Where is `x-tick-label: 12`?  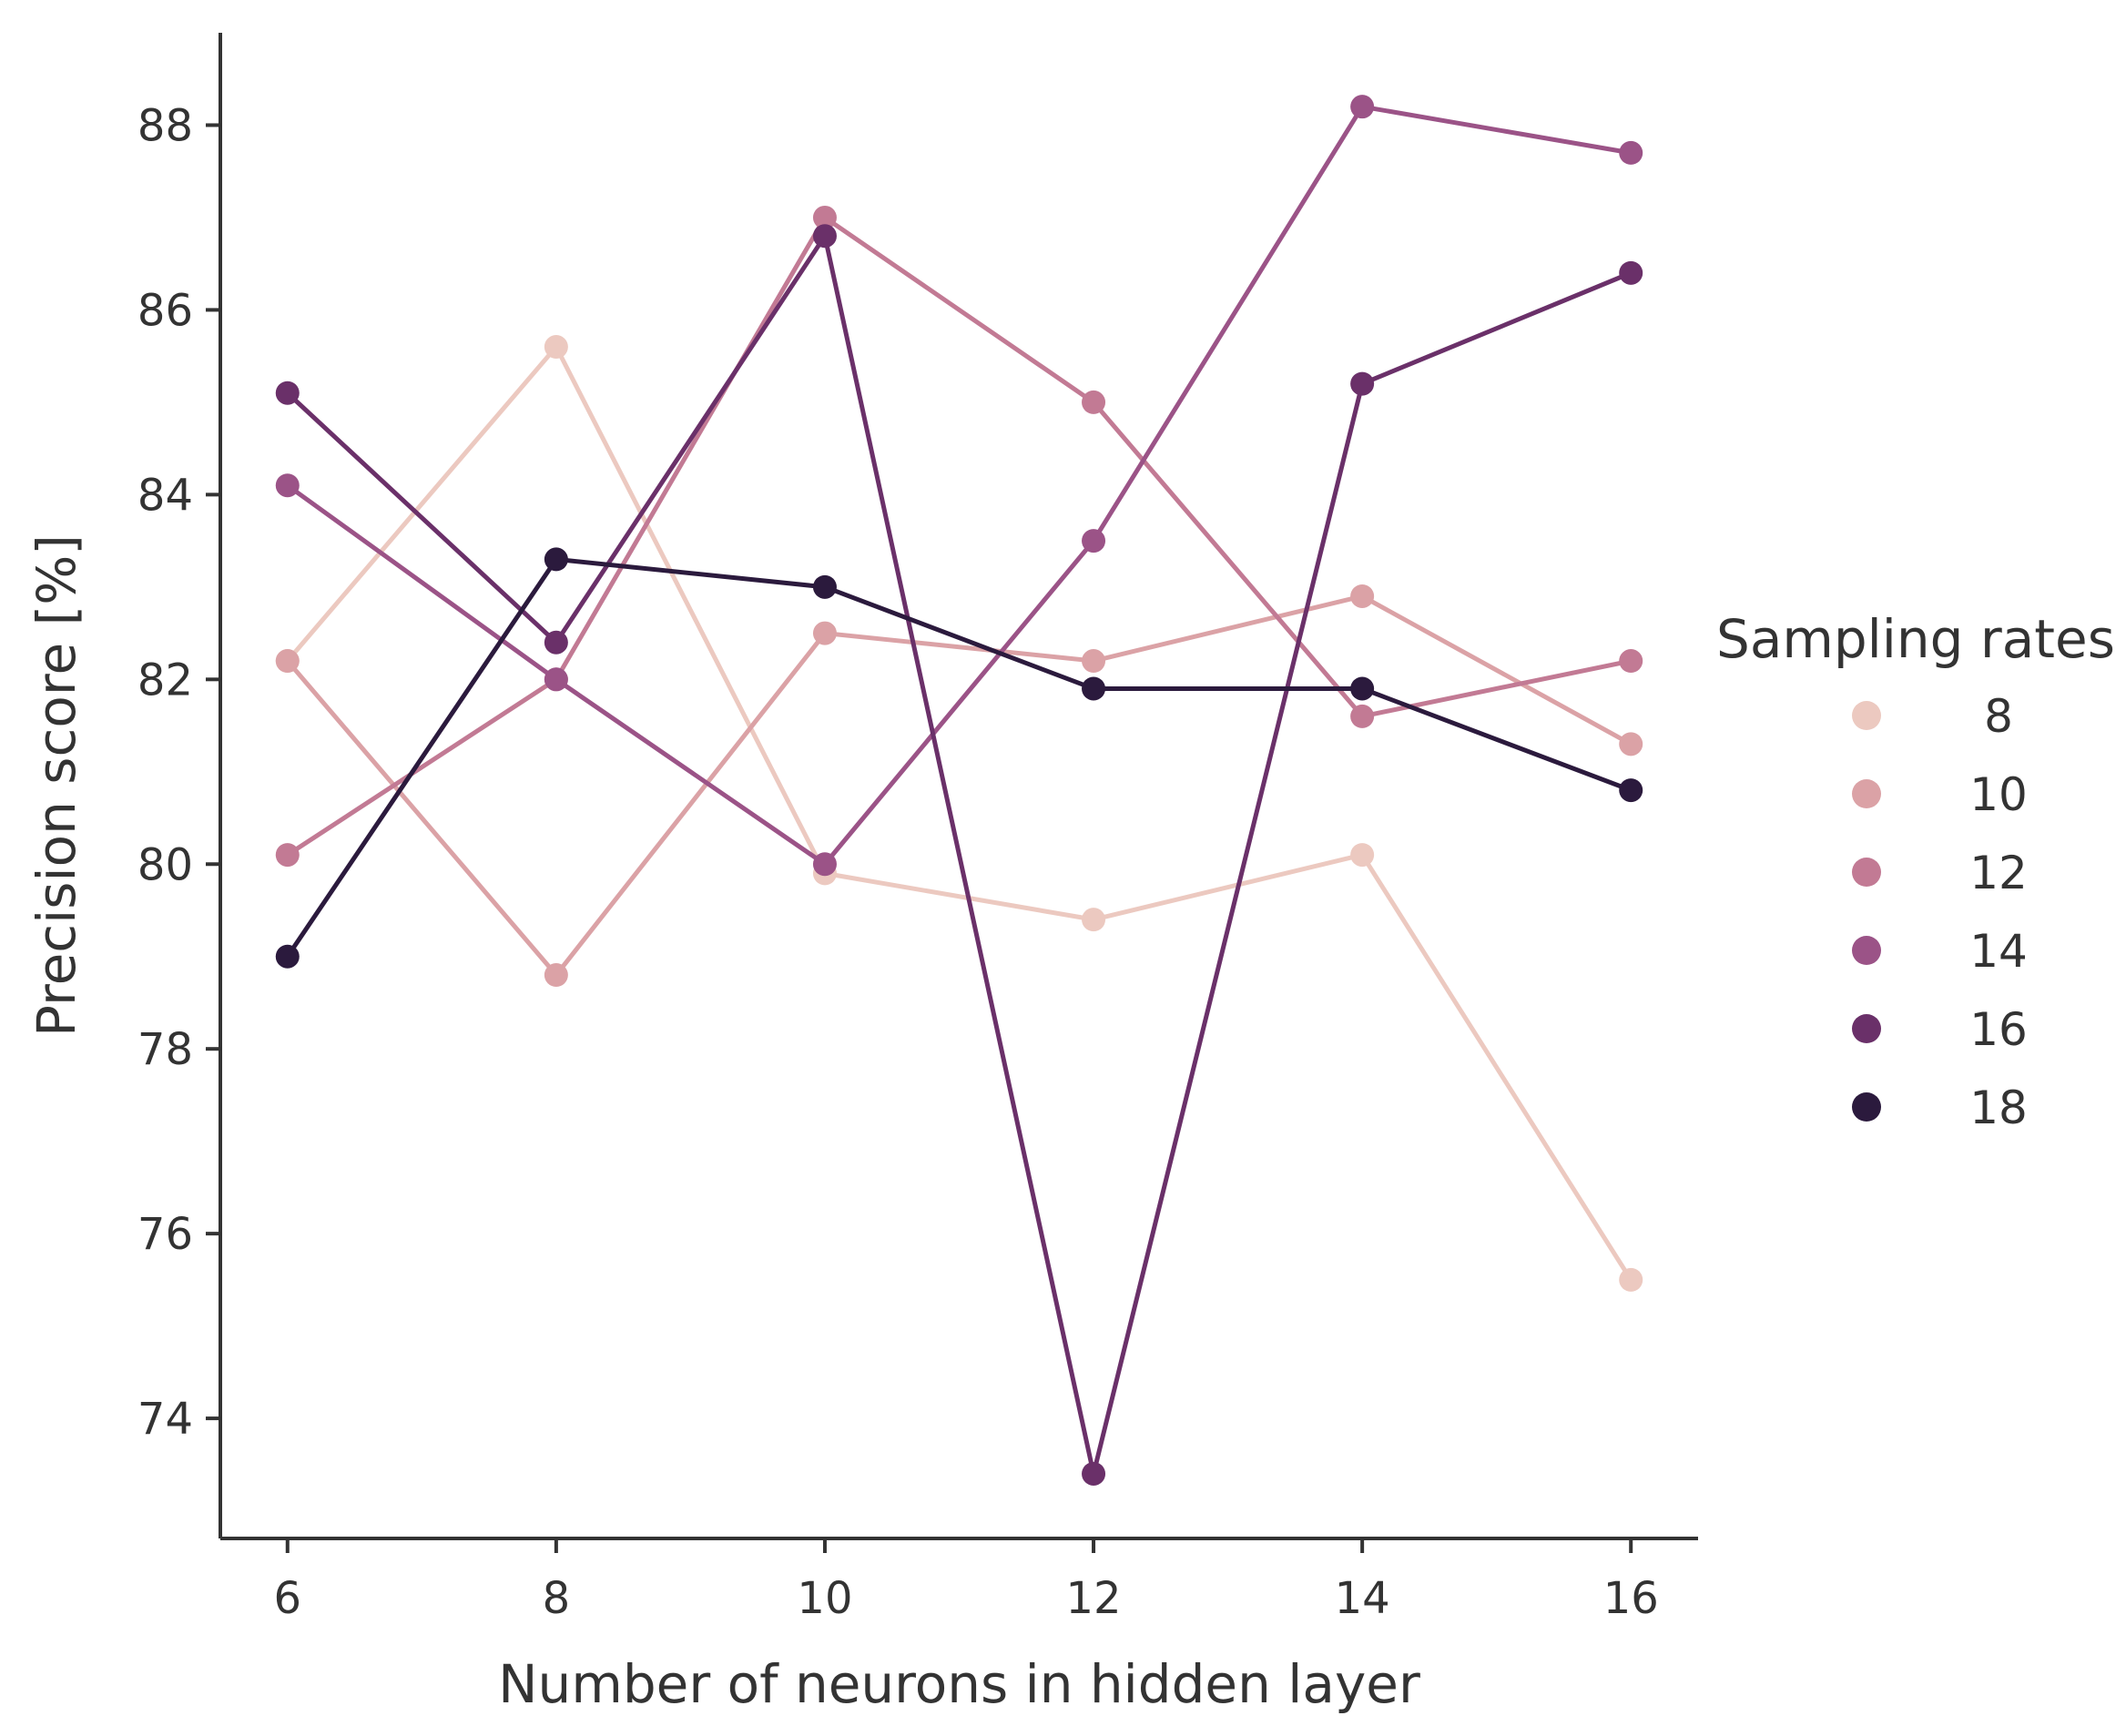 x-tick-label: 12 is located at coordinates (1094, 1599).